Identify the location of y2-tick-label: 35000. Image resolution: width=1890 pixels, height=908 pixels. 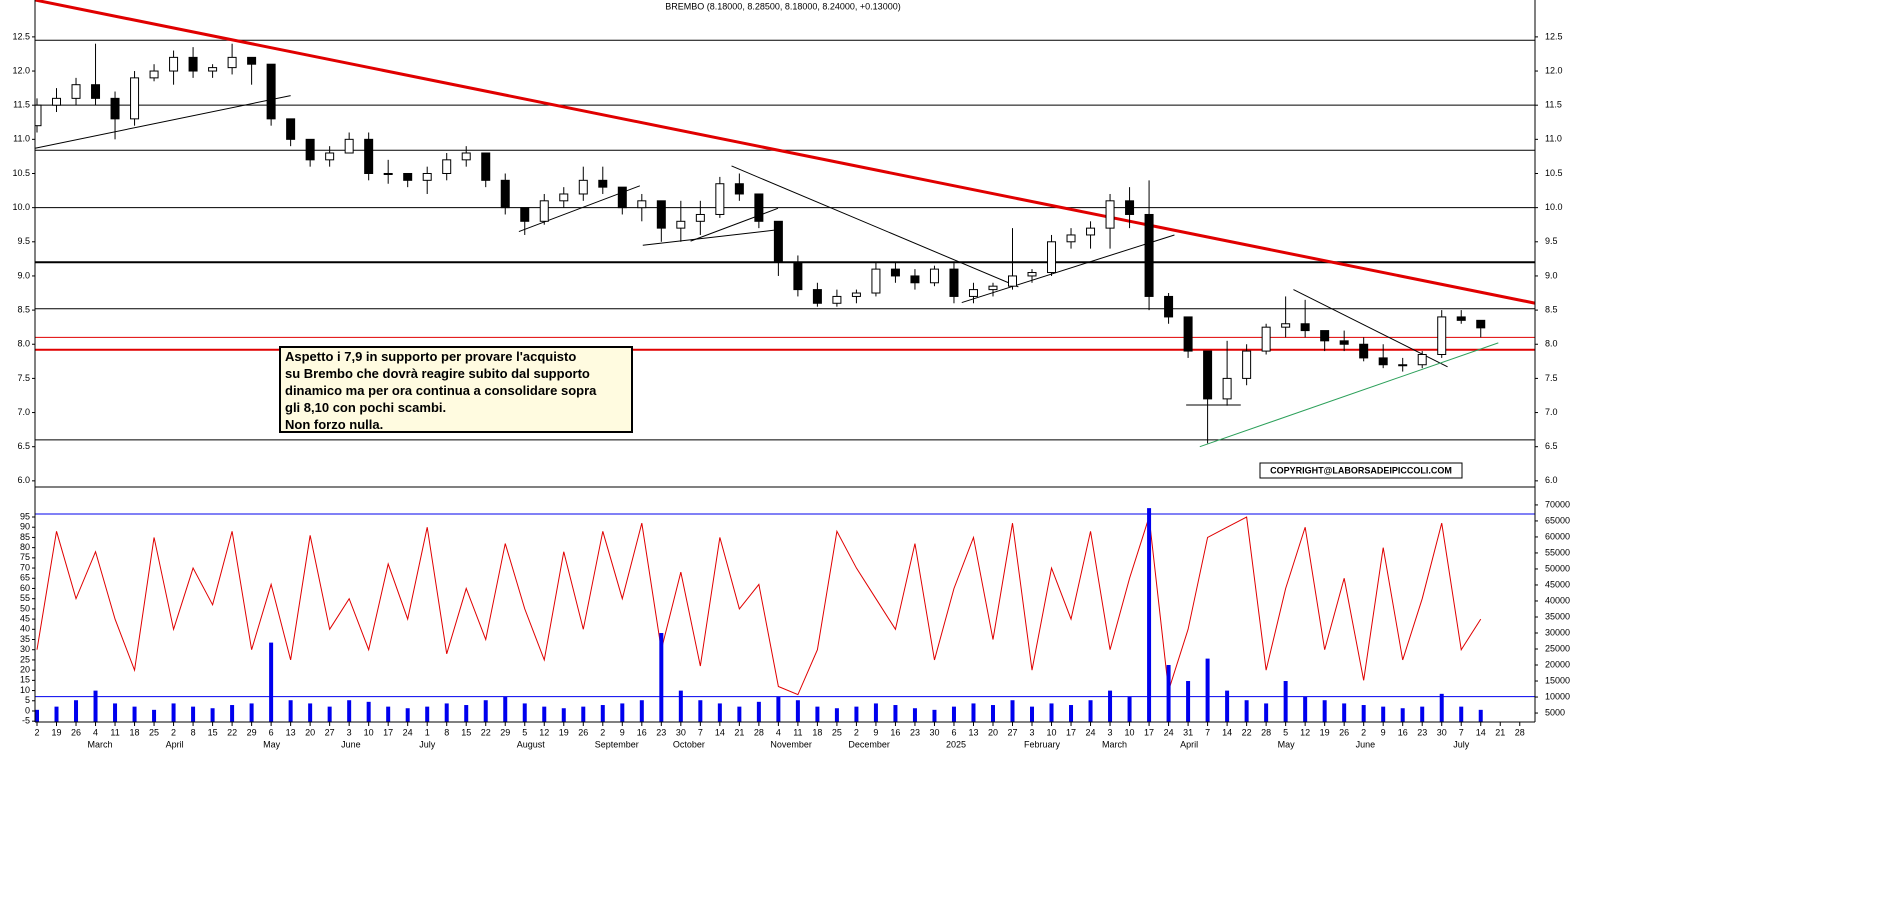
(1557, 616).